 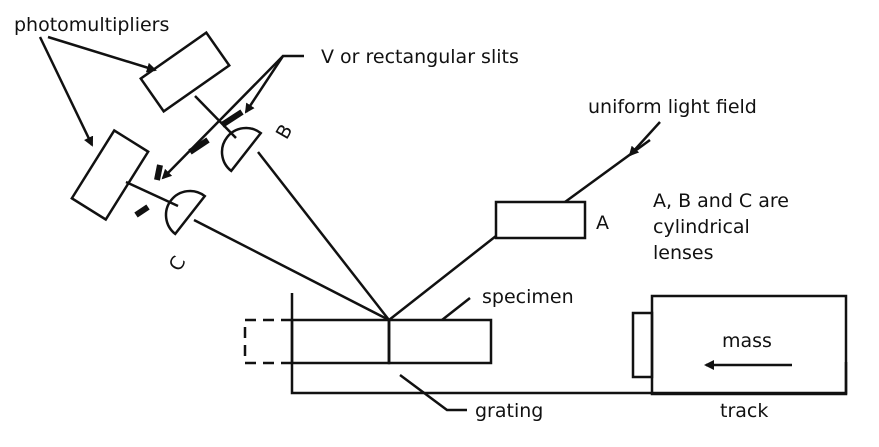 I want to click on lens-c, so click(x=185, y=212).